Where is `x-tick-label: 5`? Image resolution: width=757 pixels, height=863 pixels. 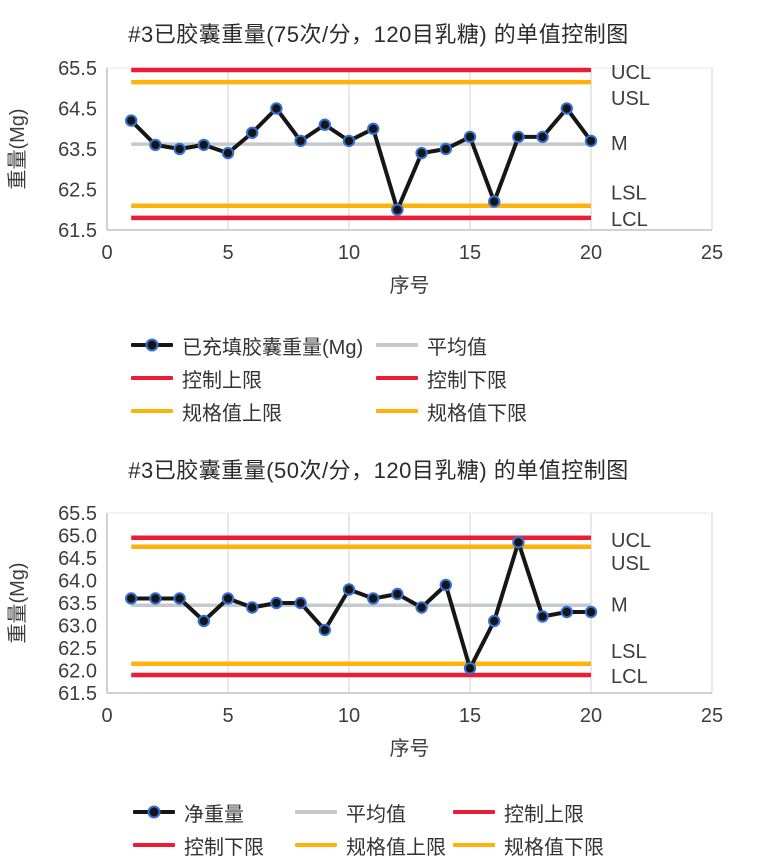
x-tick-label: 5 is located at coordinates (227, 716).